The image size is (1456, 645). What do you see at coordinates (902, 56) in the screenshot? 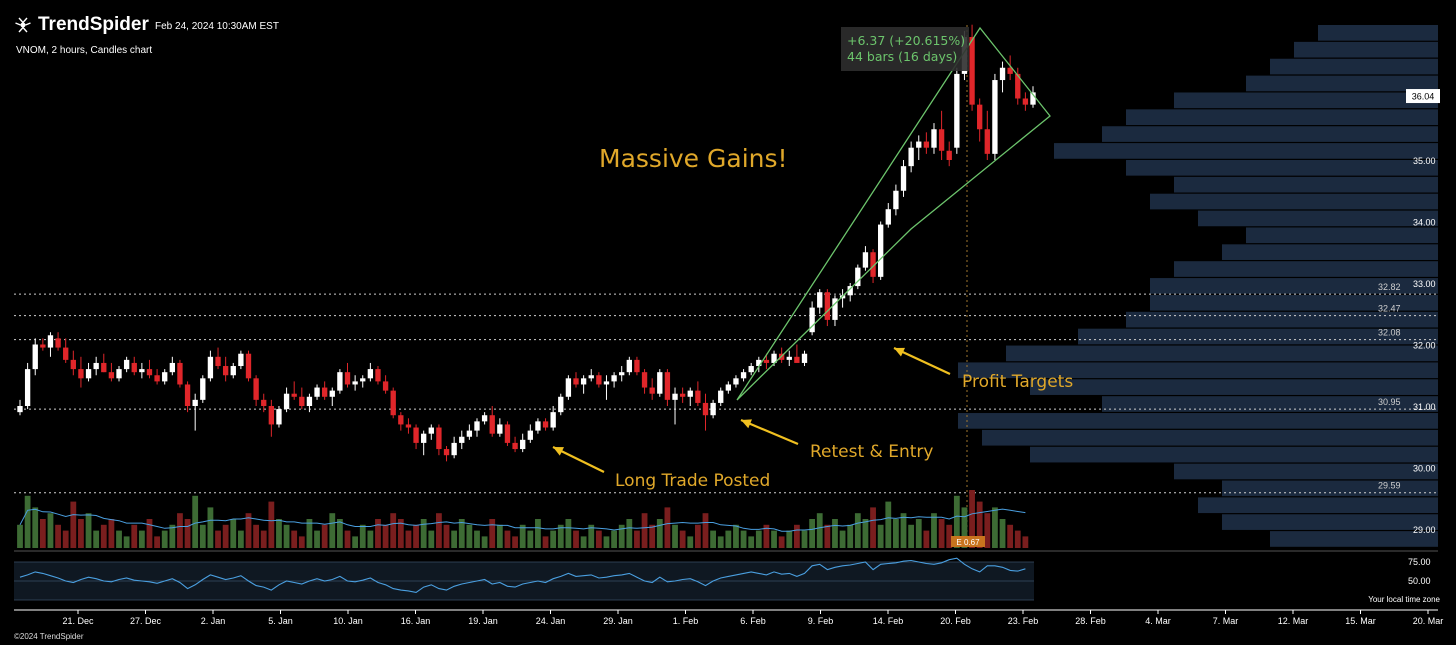
I see `measure-bars: 44 bars (16 days)` at bounding box center [902, 56].